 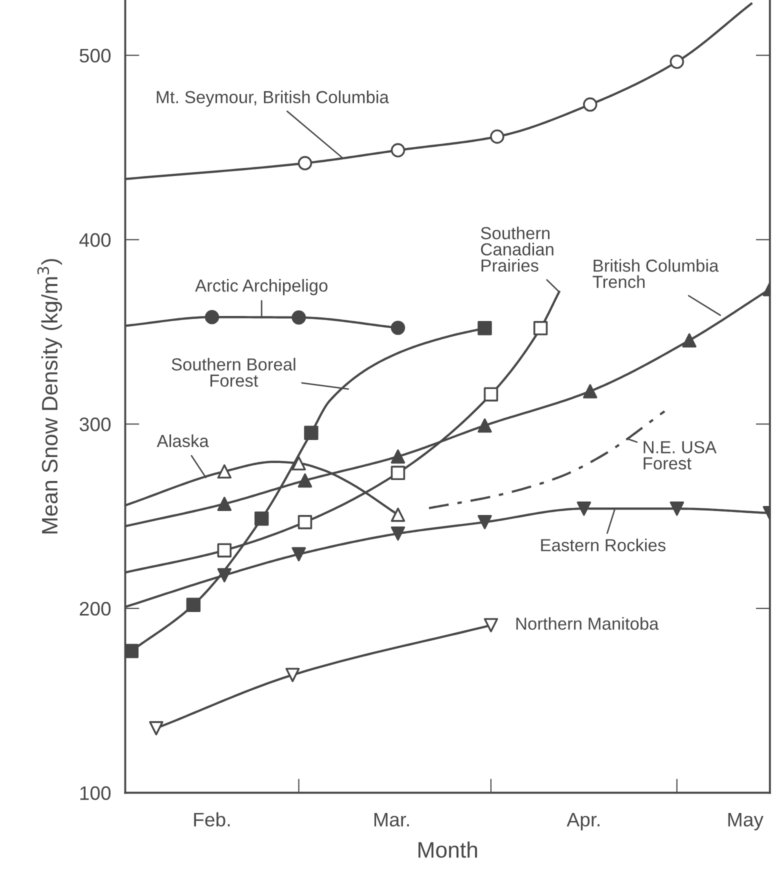 I want to click on annotation: British Columbia Trench, so click(x=655, y=273).